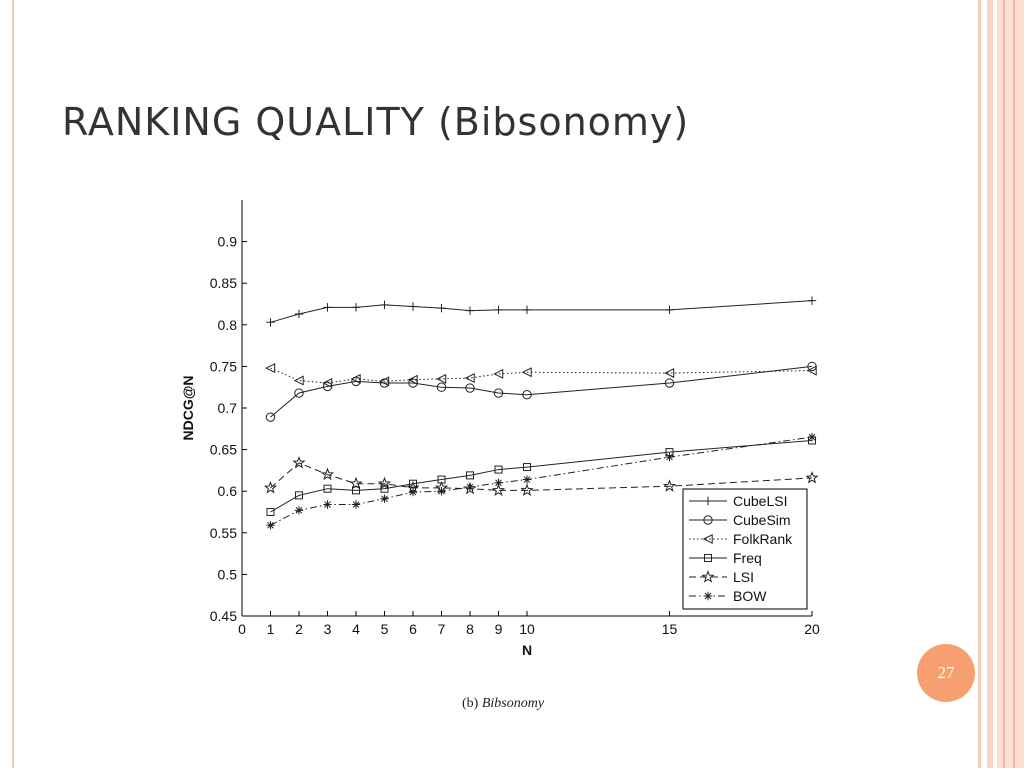 Image resolution: width=1024 pixels, height=768 pixels. Describe the element at coordinates (470, 629) in the screenshot. I see `x-tick-label: 8` at that location.